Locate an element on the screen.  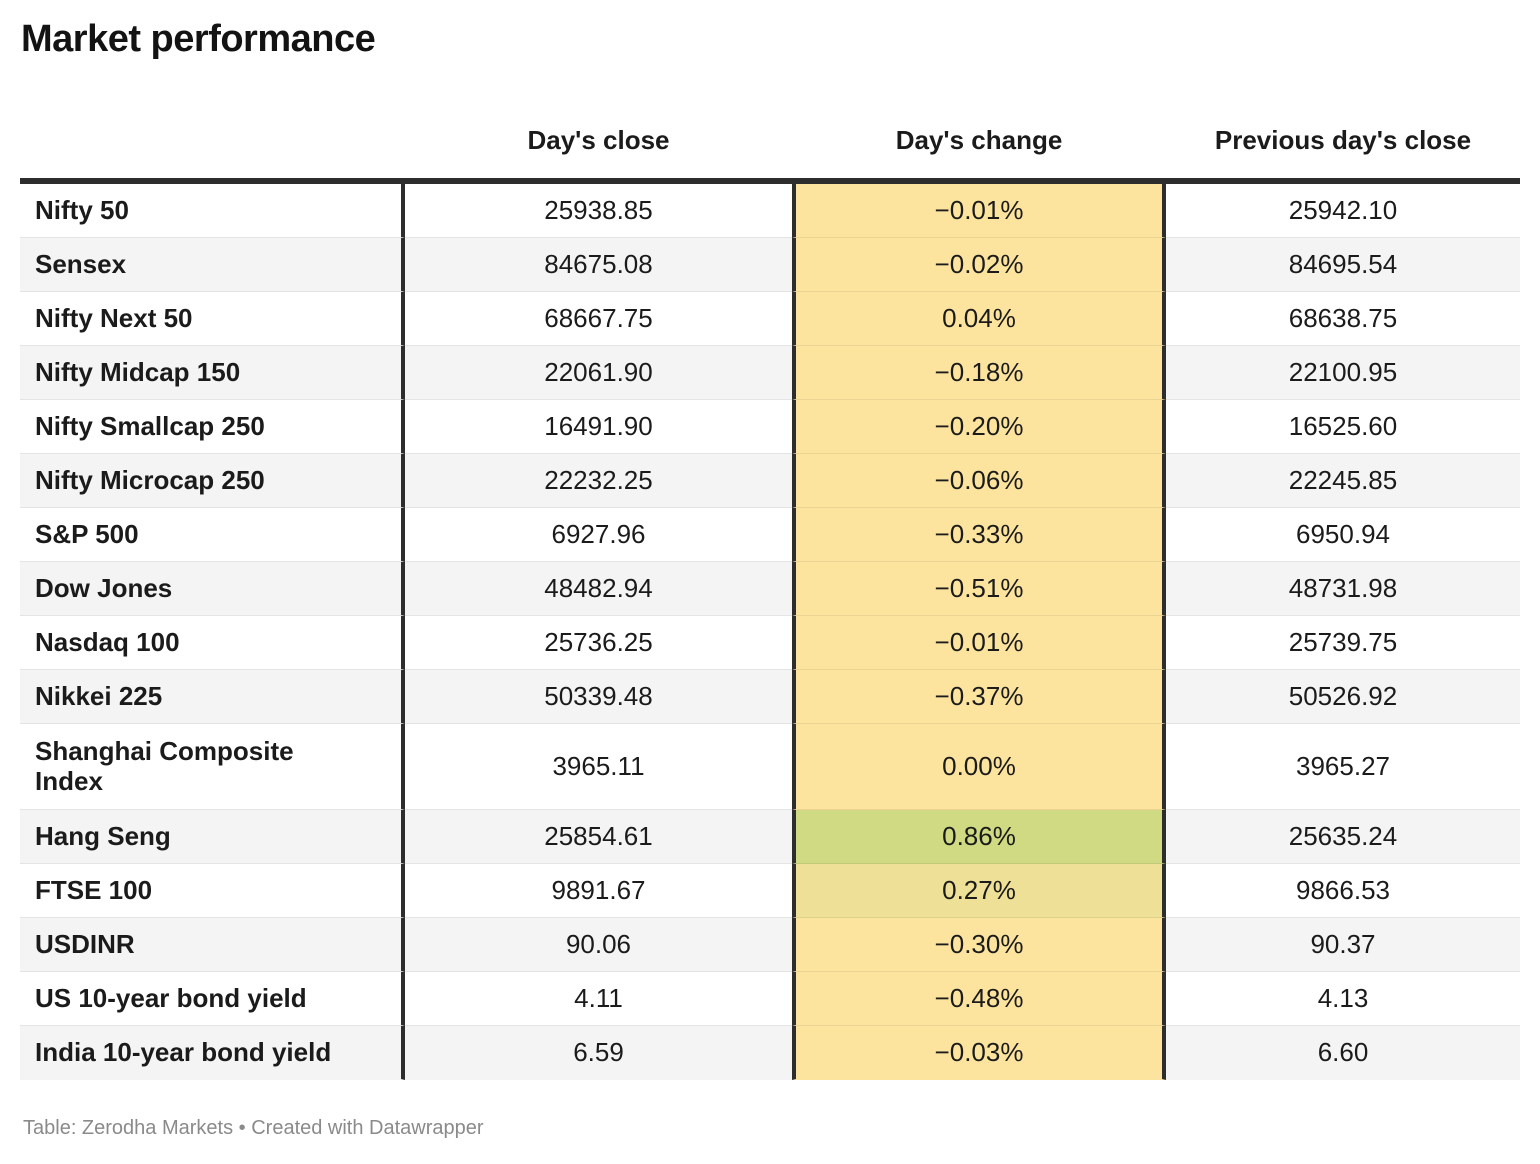
row-label-cell: FTSE 100 is located at coordinates (212, 891).